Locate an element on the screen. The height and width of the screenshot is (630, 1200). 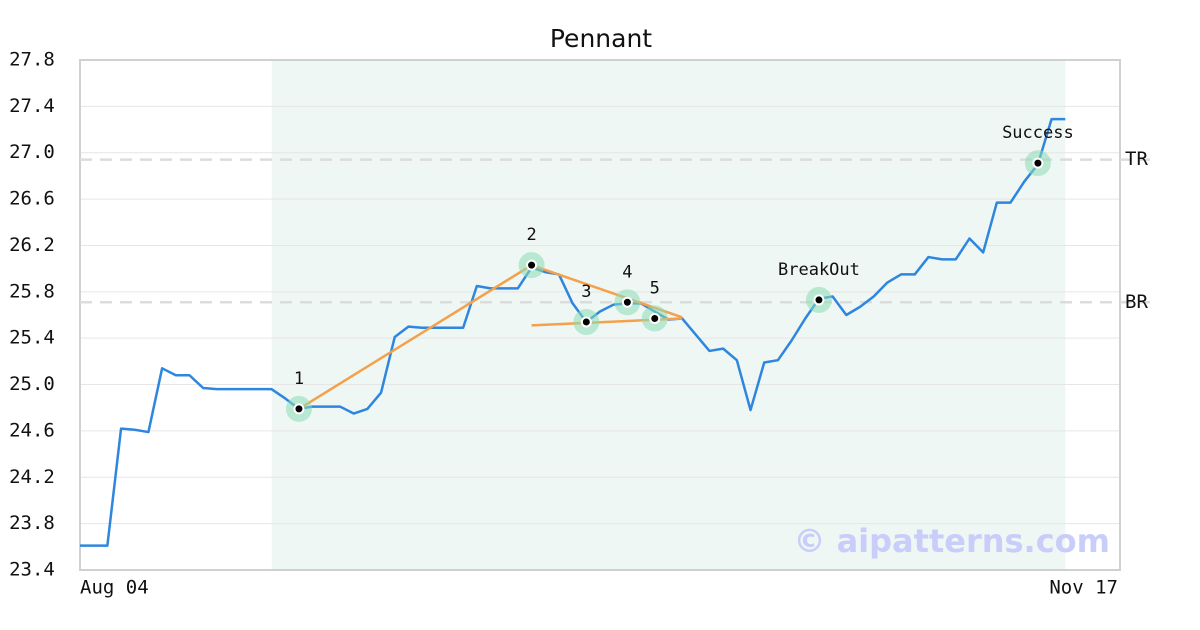
y-tick-label: 25.0 is located at coordinates (32, 384).